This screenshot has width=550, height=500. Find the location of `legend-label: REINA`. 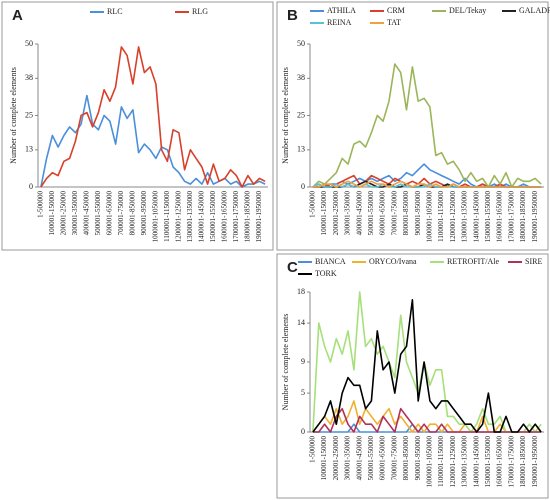

legend-label: REINA is located at coordinates (339, 22).